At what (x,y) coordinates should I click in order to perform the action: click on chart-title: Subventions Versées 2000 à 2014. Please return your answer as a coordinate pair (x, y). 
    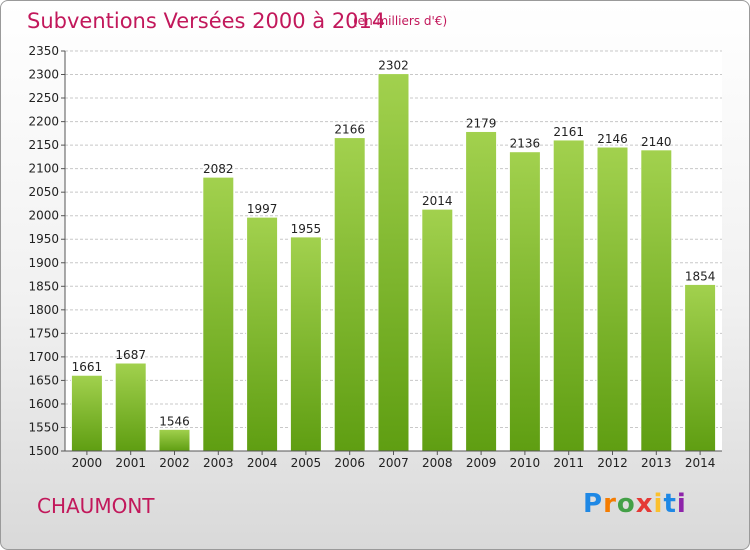
    Looking at the image, I should click on (206, 21).